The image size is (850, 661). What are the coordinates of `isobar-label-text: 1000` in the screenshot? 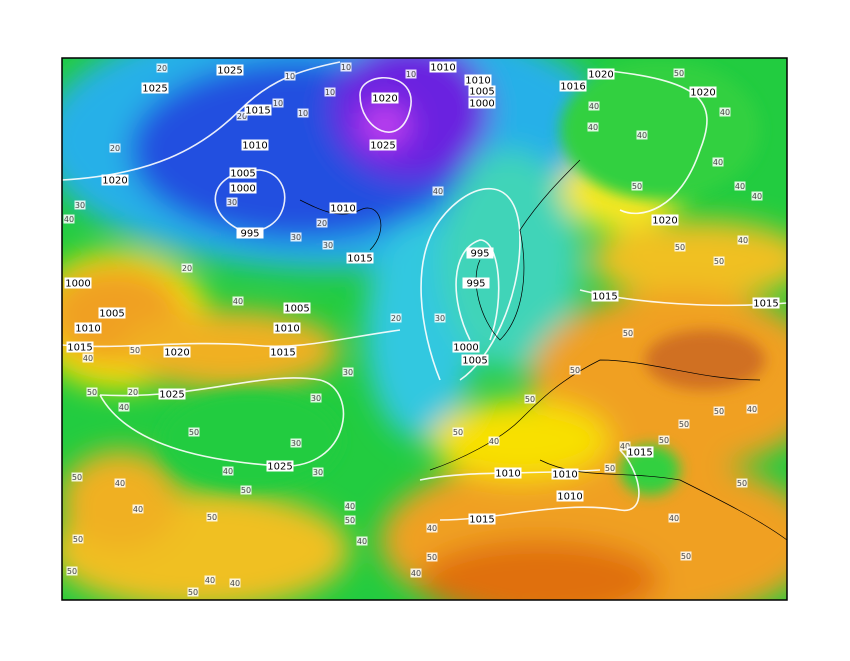 It's located at (242, 189).